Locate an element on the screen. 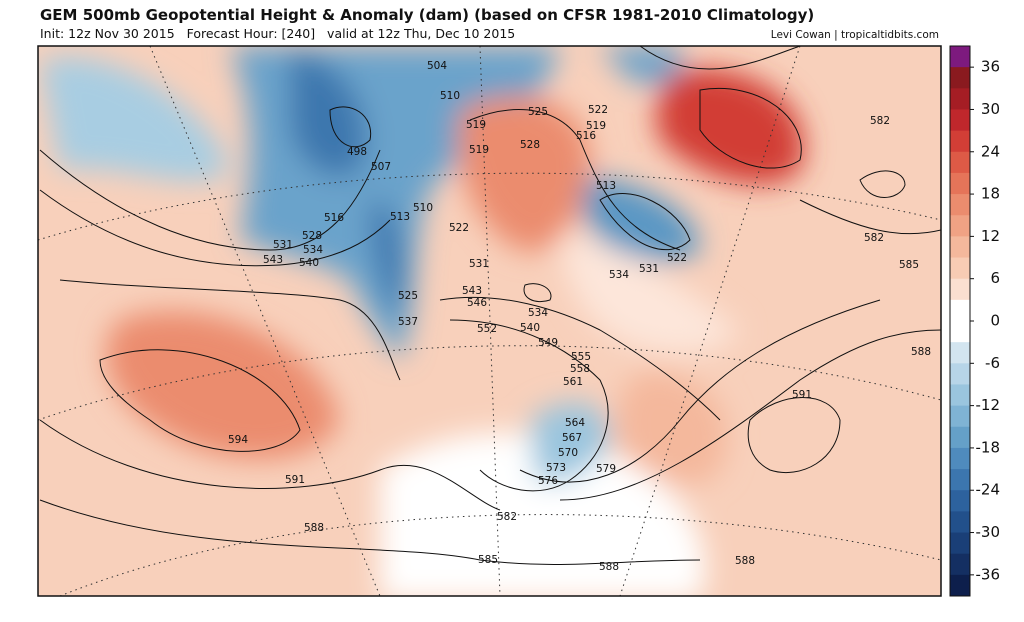 The width and height of the screenshot is (1024, 622). contour-label: 552 is located at coordinates (487, 329).